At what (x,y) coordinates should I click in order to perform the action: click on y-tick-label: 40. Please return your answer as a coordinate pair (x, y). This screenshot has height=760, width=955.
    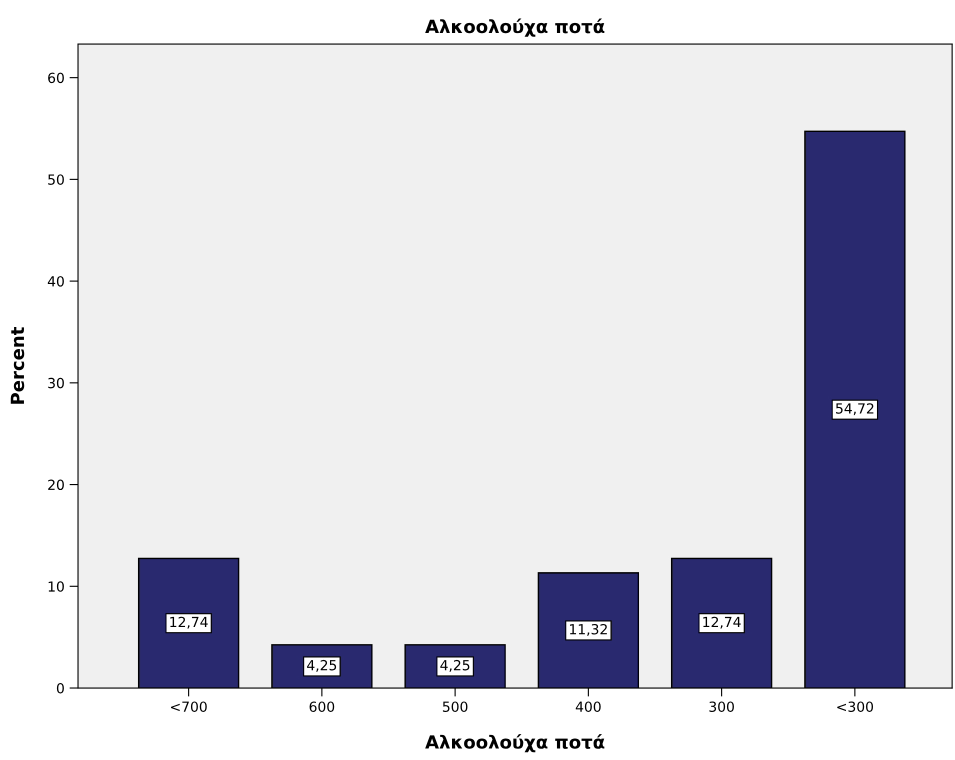
    Looking at the image, I should click on (56, 281).